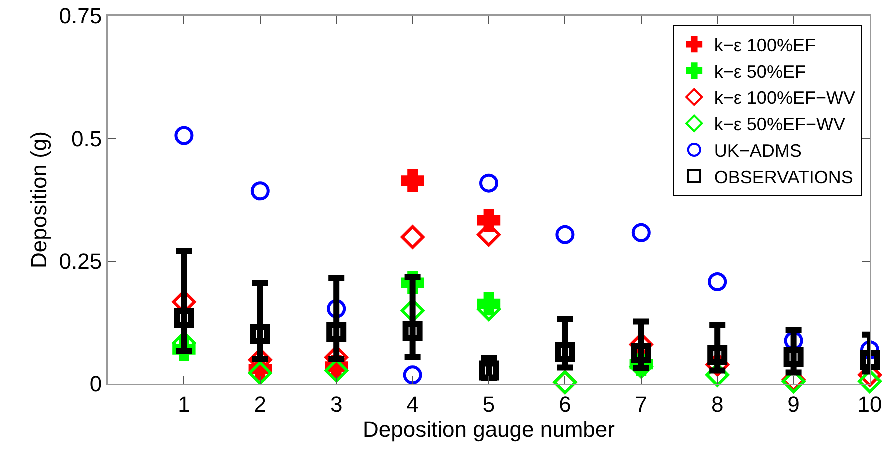 The image size is (887, 451). Describe the element at coordinates (794, 404) in the screenshot. I see `x-tick-label: 9` at that location.